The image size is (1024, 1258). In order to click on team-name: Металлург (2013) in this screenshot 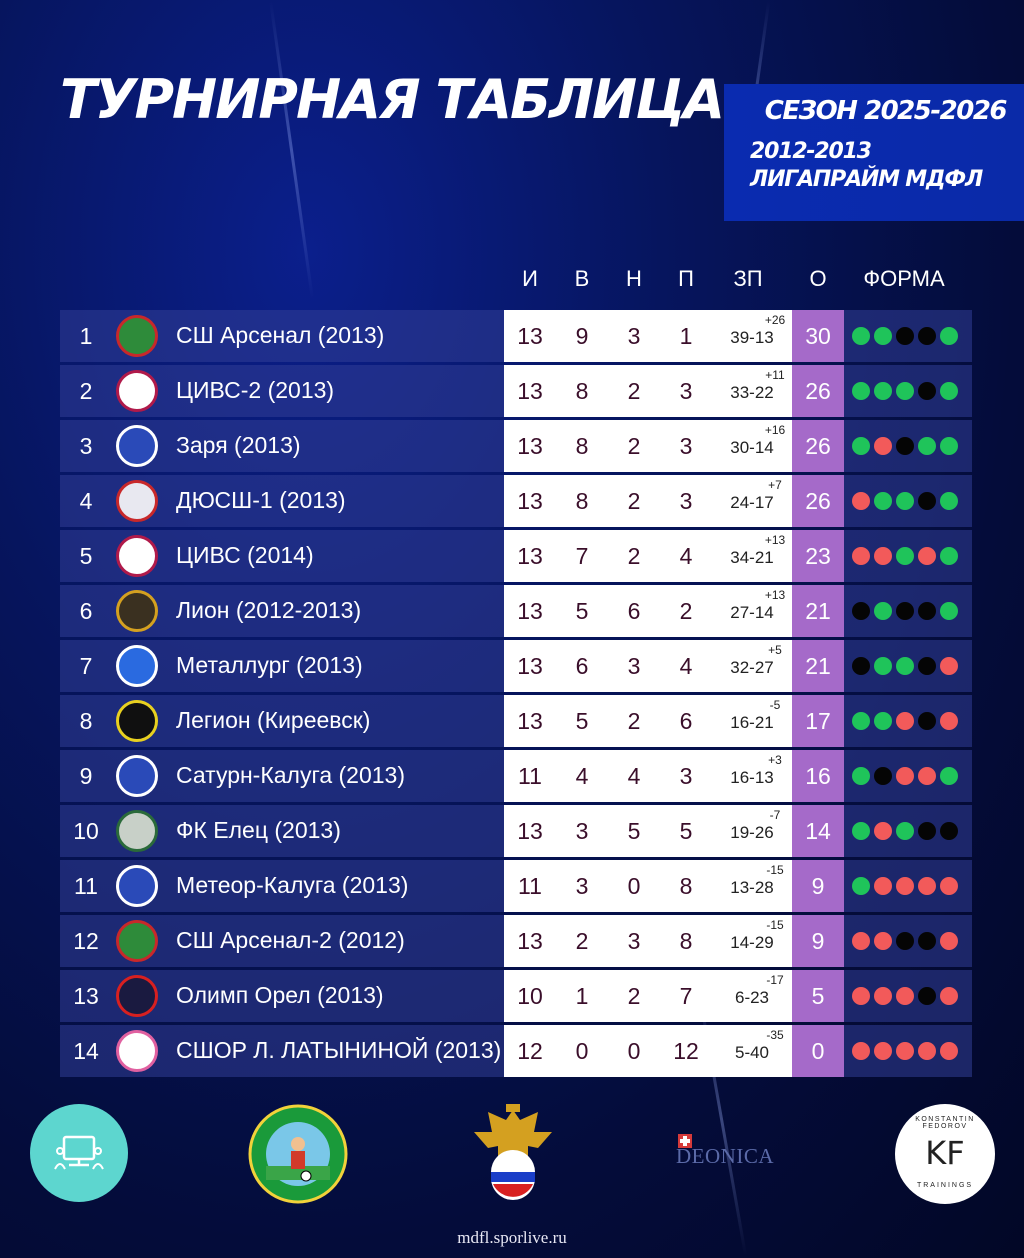, I will do `click(269, 665)`.